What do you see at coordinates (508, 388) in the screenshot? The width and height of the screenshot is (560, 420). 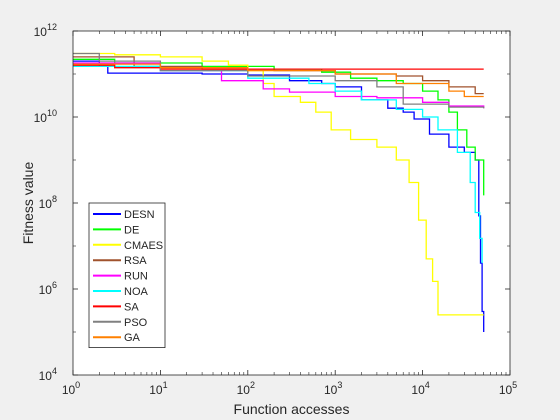 I see `x-tick-label: 10⁵` at bounding box center [508, 388].